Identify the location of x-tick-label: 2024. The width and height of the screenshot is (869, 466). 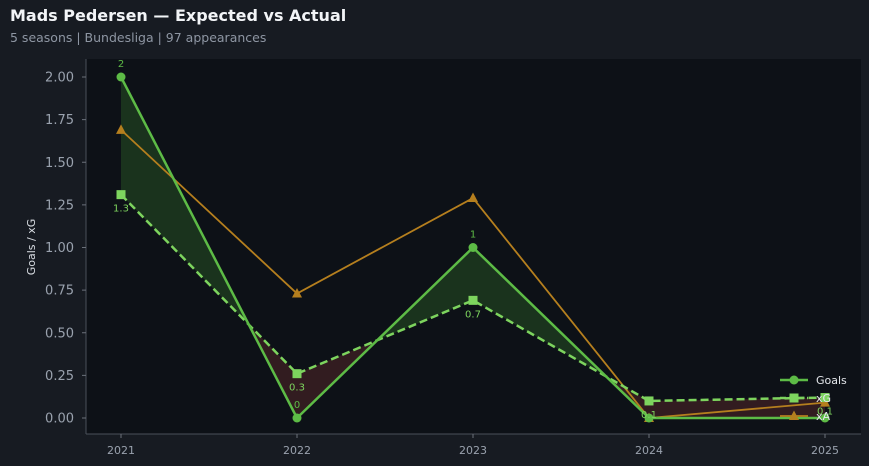
(649, 450).